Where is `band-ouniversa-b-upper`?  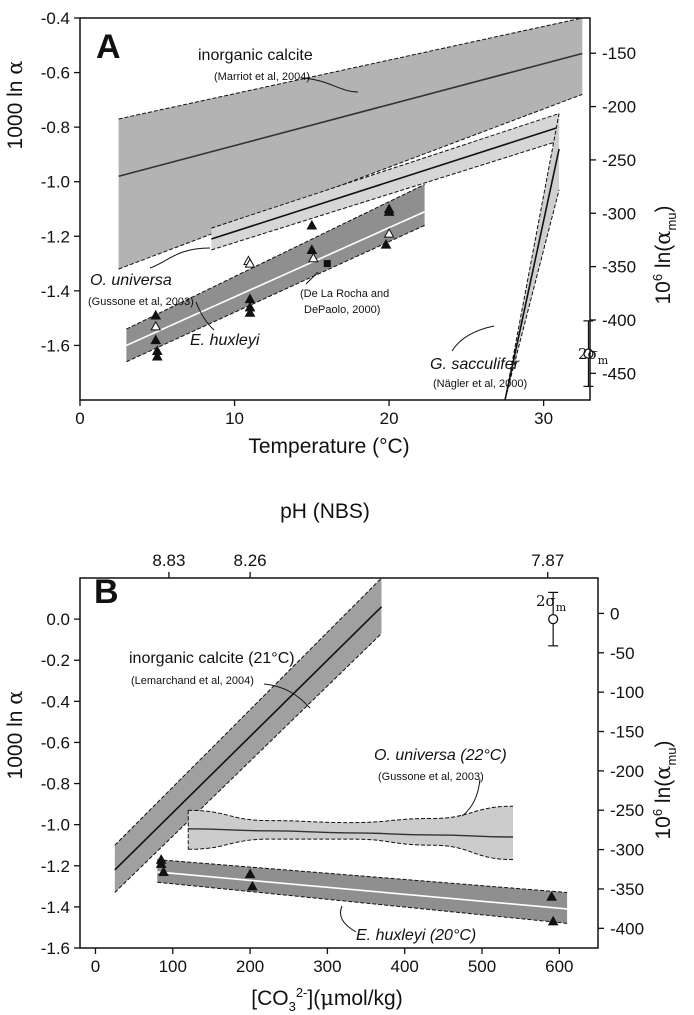
band-ouniversa-b-upper is located at coordinates (351, 814).